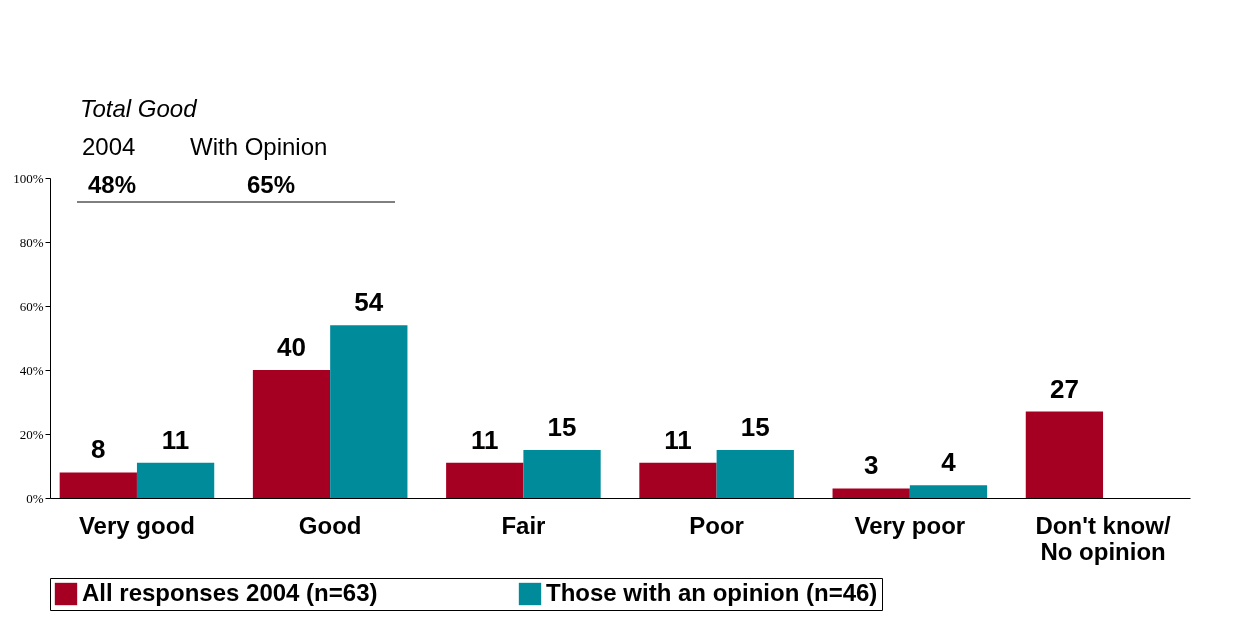 Image resolution: width=1251 pixels, height=632 pixels. Describe the element at coordinates (139, 108) in the screenshot. I see `text: Total Good` at that location.